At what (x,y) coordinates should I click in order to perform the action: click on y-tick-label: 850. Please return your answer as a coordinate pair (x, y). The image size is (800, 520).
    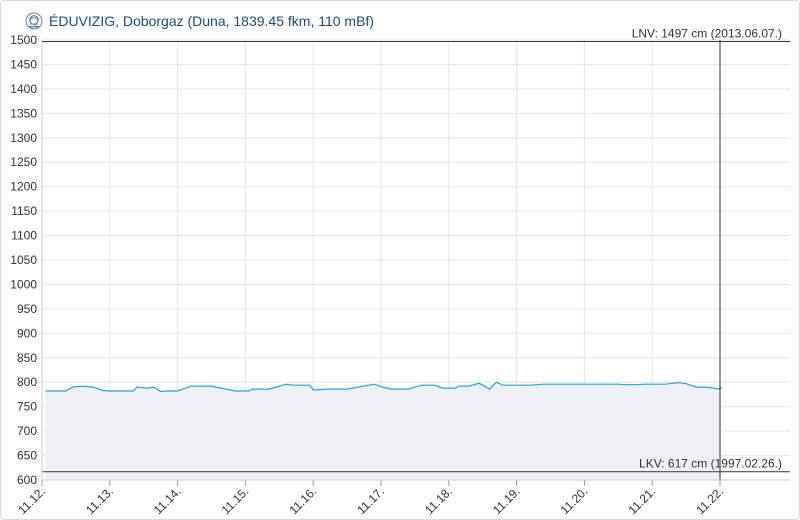
    Looking at the image, I should click on (27, 358).